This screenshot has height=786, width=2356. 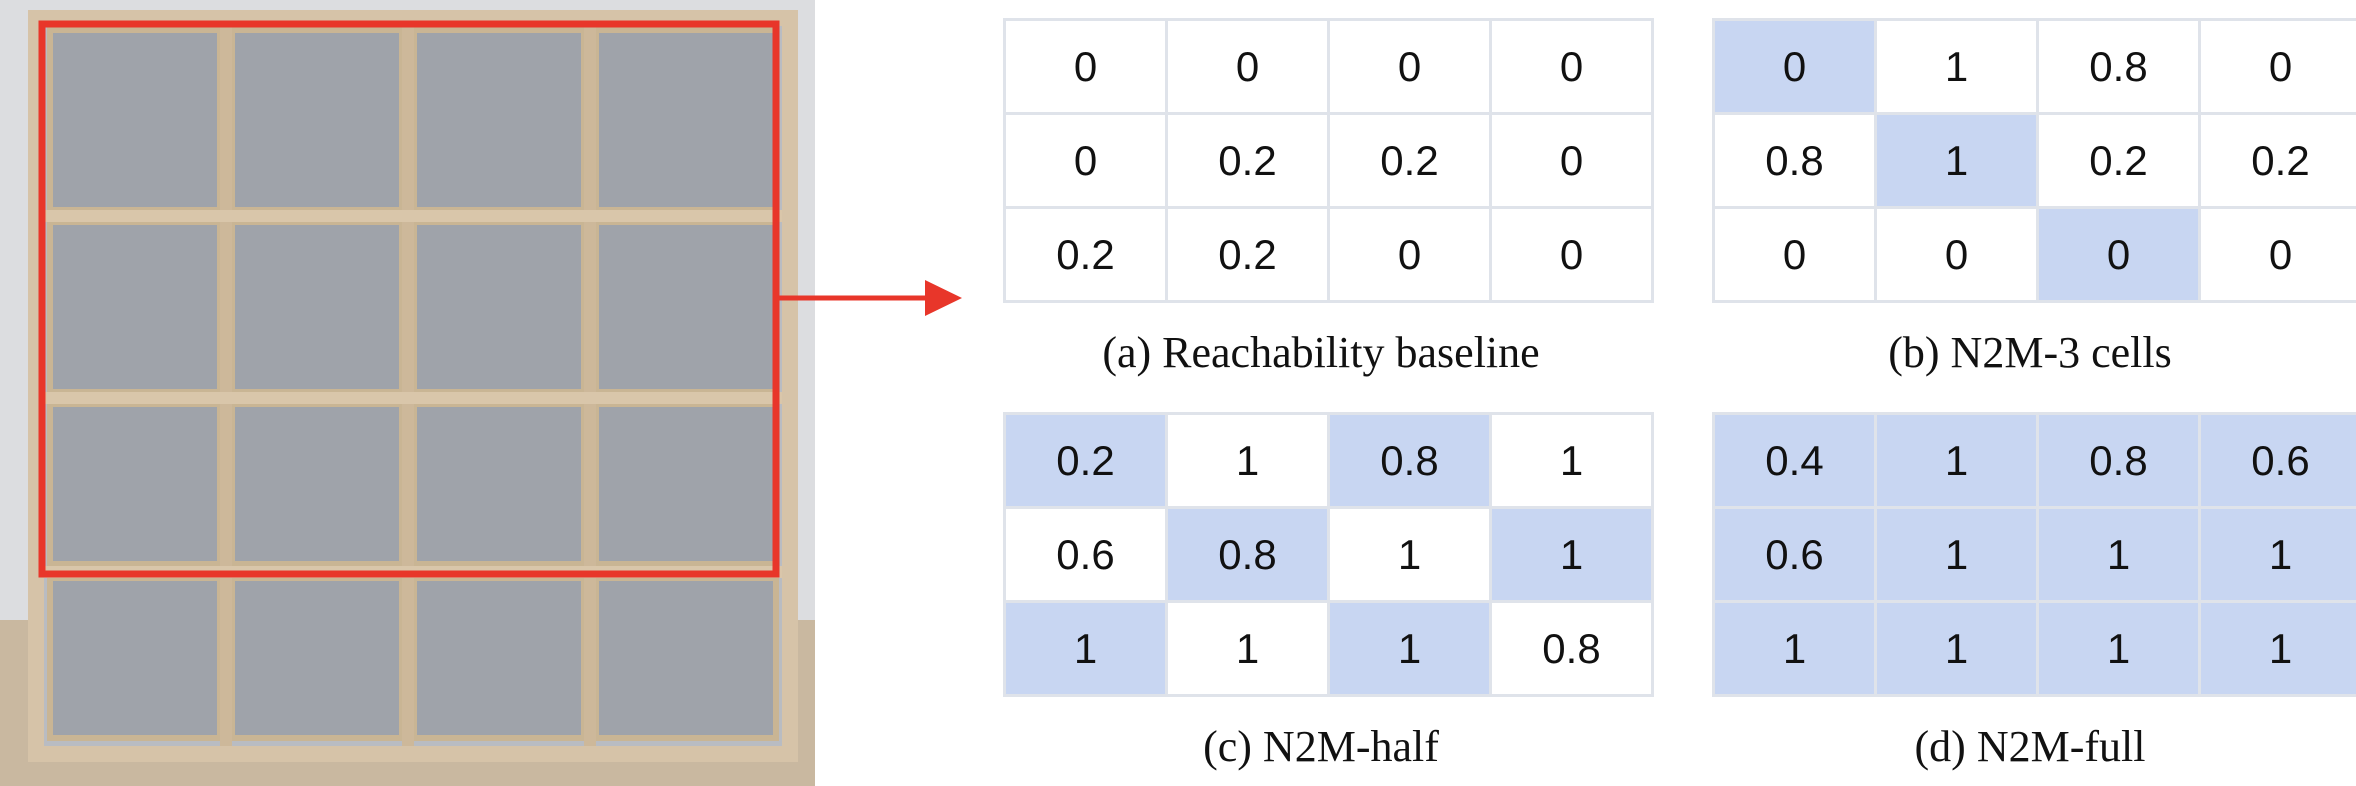 I want to click on grid-row: 0.6 1 1 1, so click(x=2034, y=554).